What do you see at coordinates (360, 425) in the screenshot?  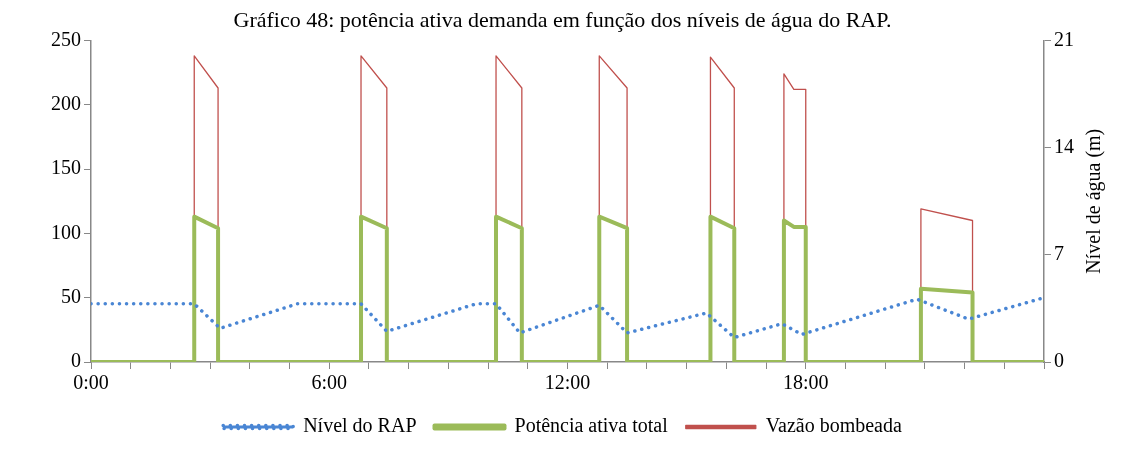 I see `legend-label: Nível do RAP` at bounding box center [360, 425].